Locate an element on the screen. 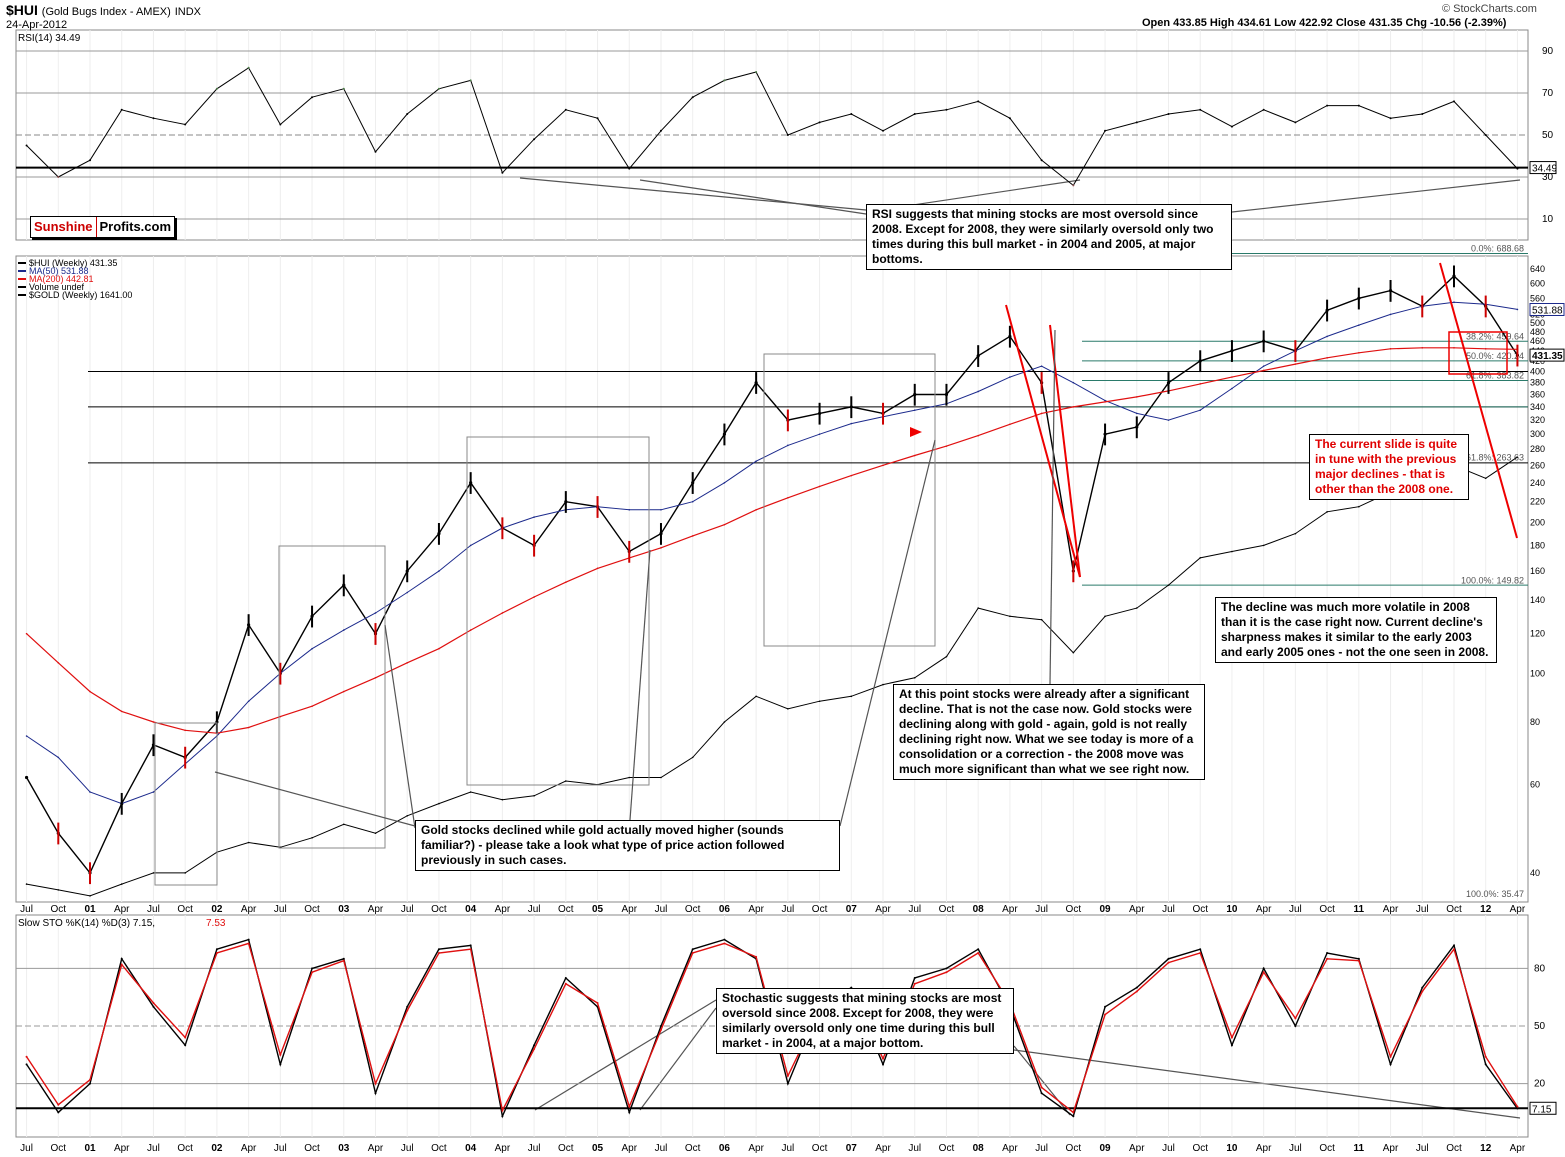  rsi-tick-70: 70 is located at coordinates (1548, 93).